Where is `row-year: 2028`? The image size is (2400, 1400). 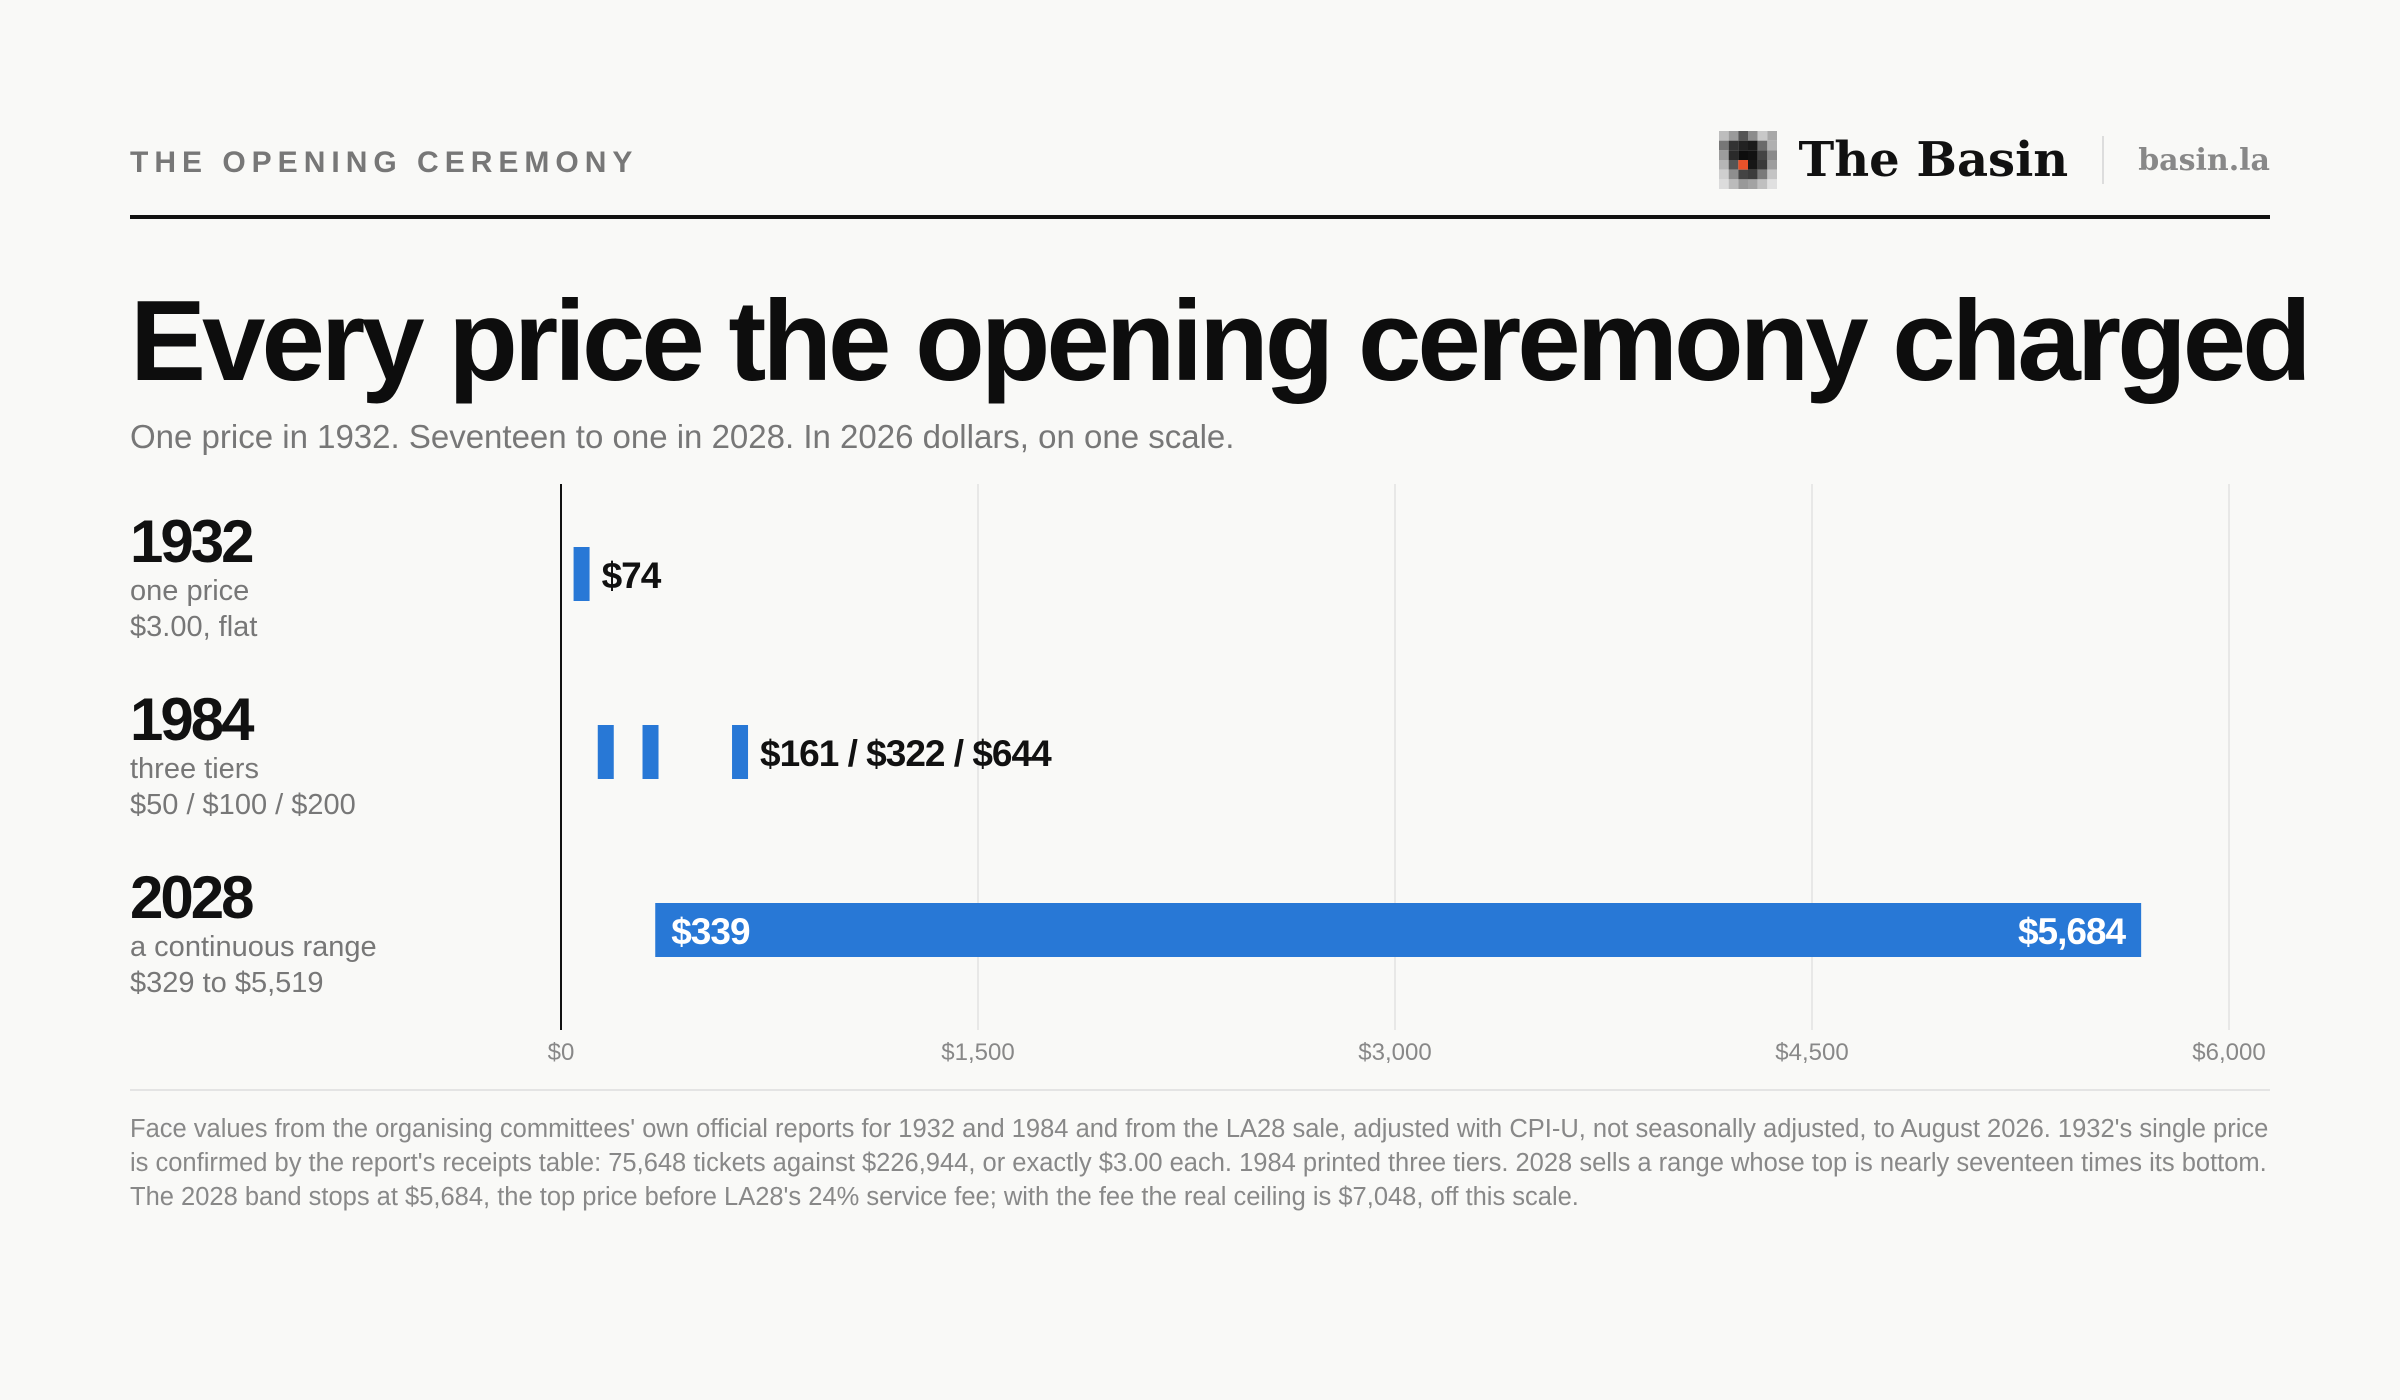 row-year: 2028 is located at coordinates (192, 897).